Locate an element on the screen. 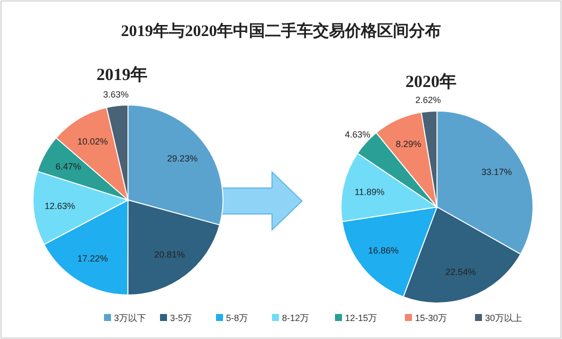 This screenshot has height=339, width=562. data-label: 2.62% is located at coordinates (428, 99).